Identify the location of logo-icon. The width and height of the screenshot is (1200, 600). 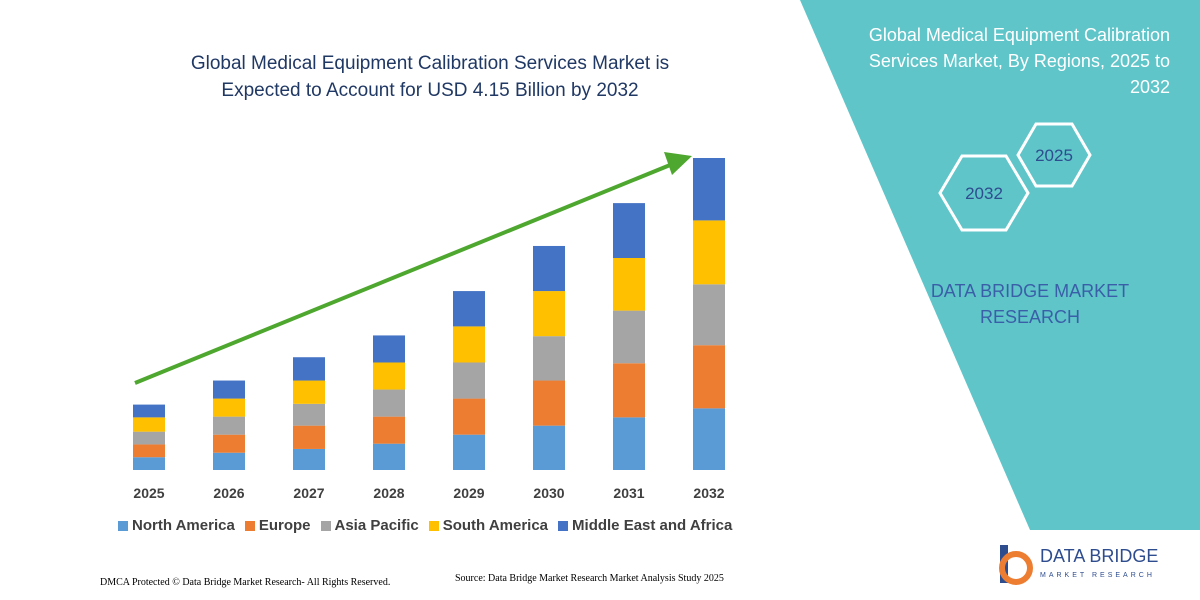
(1016, 565).